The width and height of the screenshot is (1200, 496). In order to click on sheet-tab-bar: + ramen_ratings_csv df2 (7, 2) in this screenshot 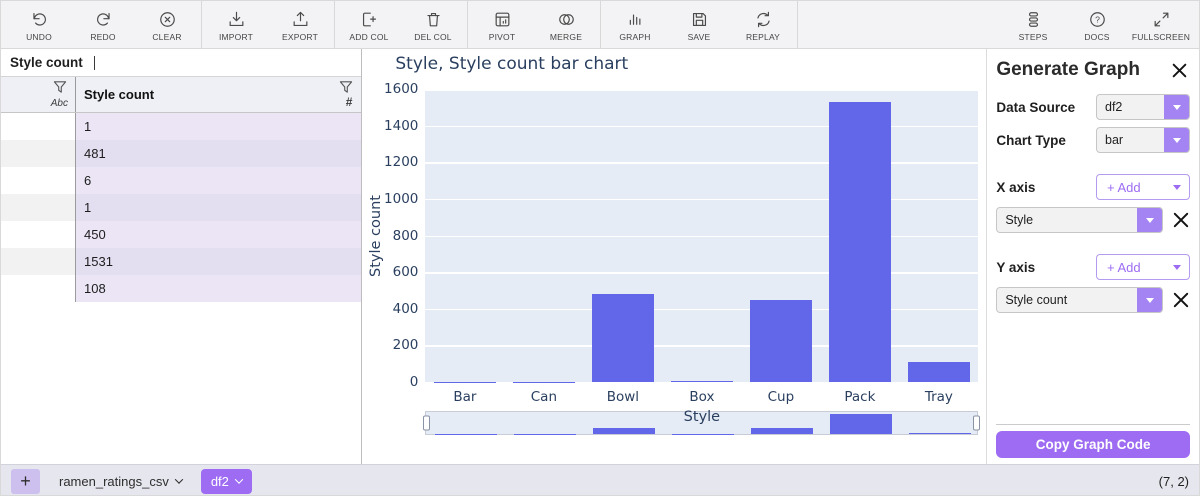, I will do `click(600, 479)`.